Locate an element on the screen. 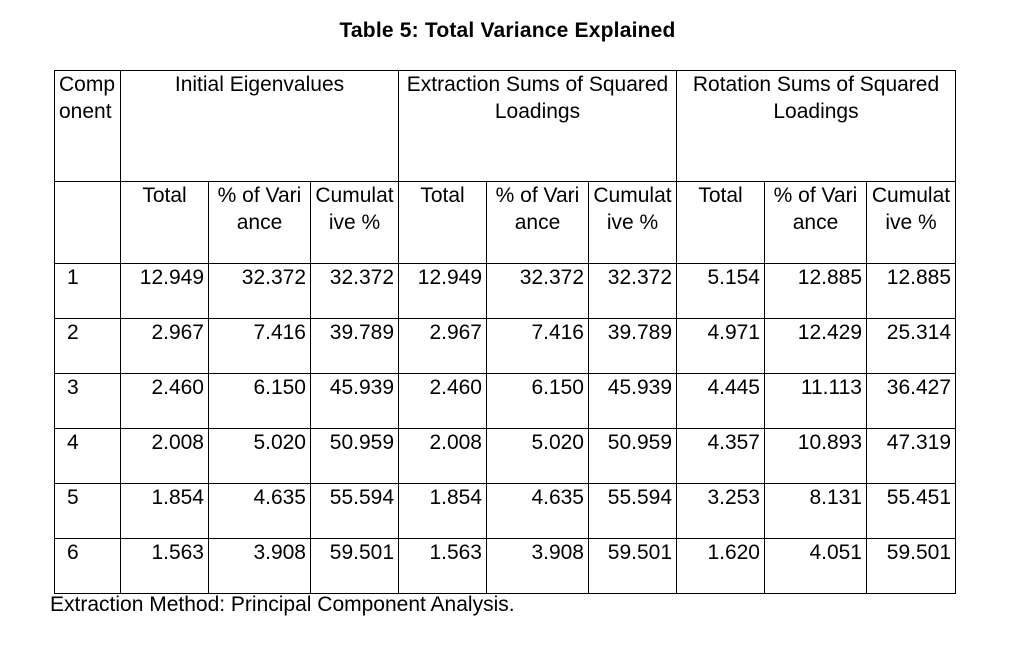 This screenshot has width=1027, height=648. component-number: 6 is located at coordinates (87, 566).